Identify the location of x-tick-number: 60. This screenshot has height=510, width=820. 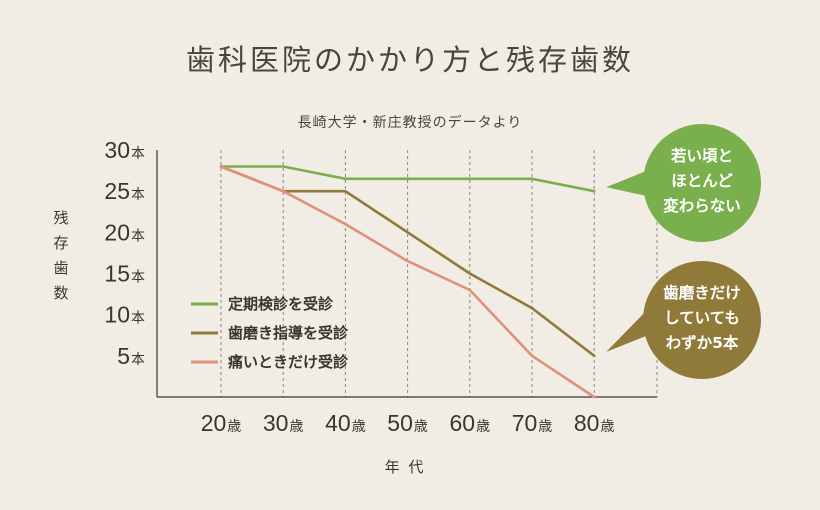
(463, 423).